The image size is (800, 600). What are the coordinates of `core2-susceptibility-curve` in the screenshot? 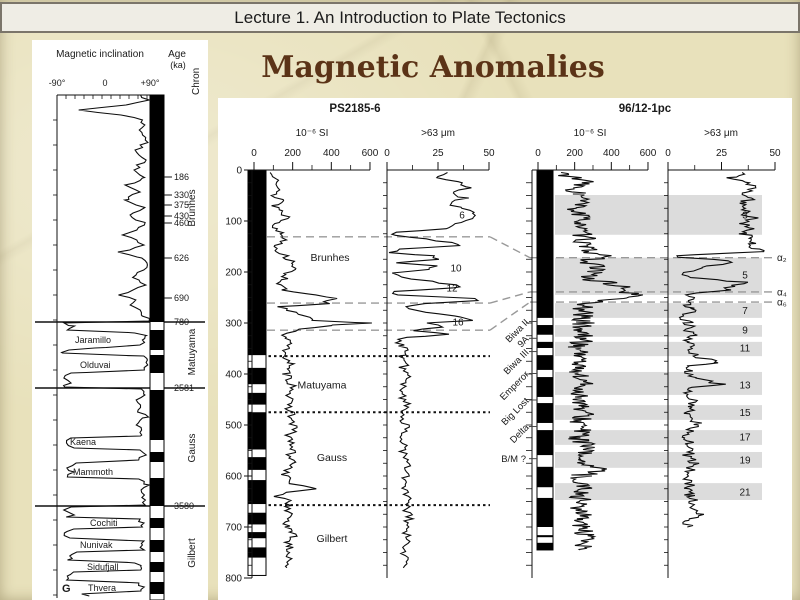 It's located at (601, 361).